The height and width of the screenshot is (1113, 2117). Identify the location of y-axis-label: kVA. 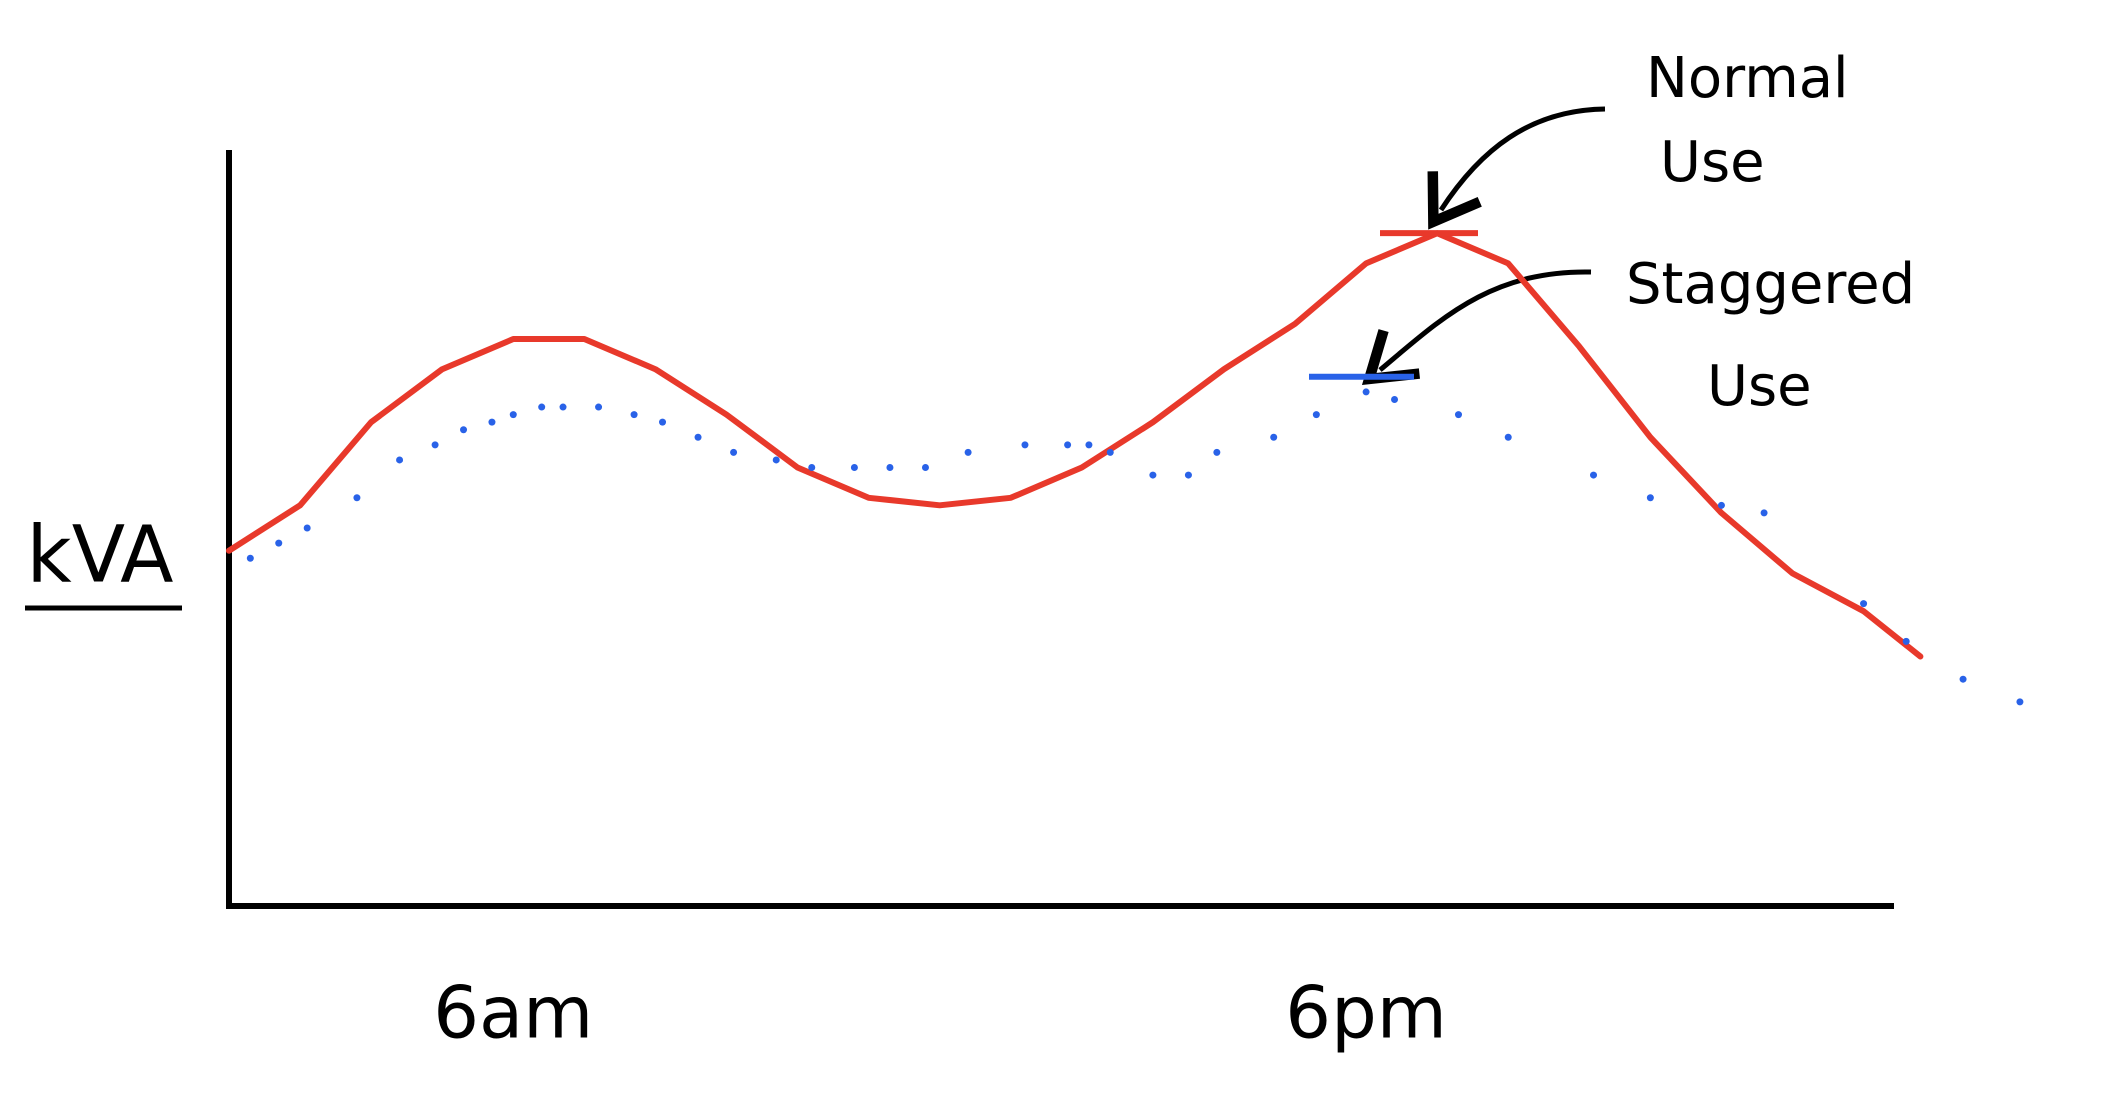
(100, 555).